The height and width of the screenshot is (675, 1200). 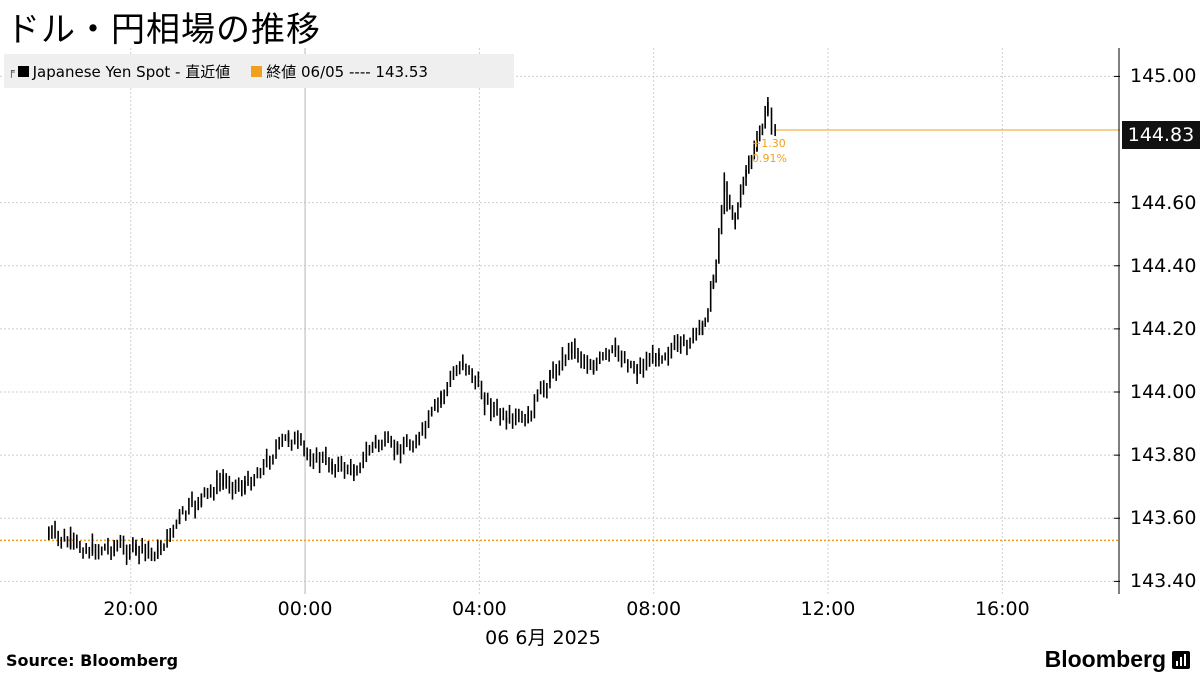 What do you see at coordinates (1163, 76) in the screenshot?
I see `y-tick-label: 145.00` at bounding box center [1163, 76].